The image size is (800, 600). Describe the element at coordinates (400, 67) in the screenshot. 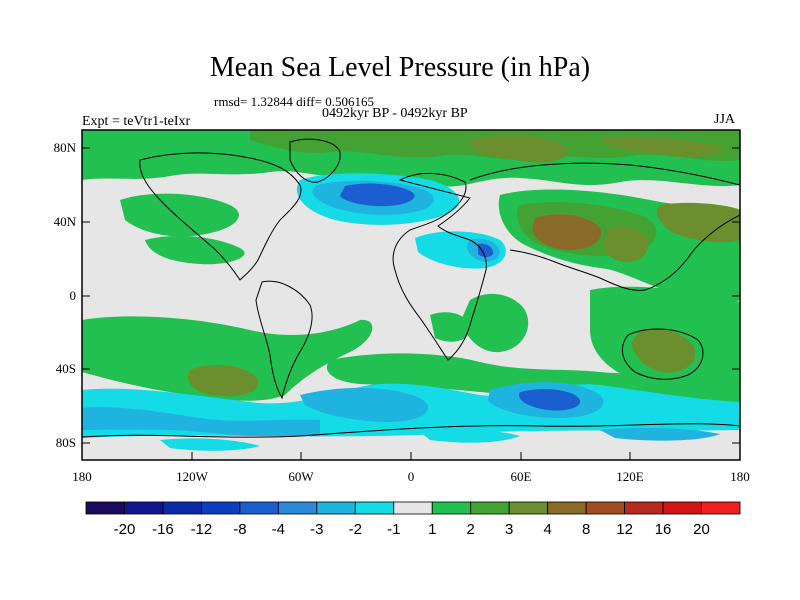

I see `chart-title: Mean Sea Level Pressure (in hPa)` at that location.